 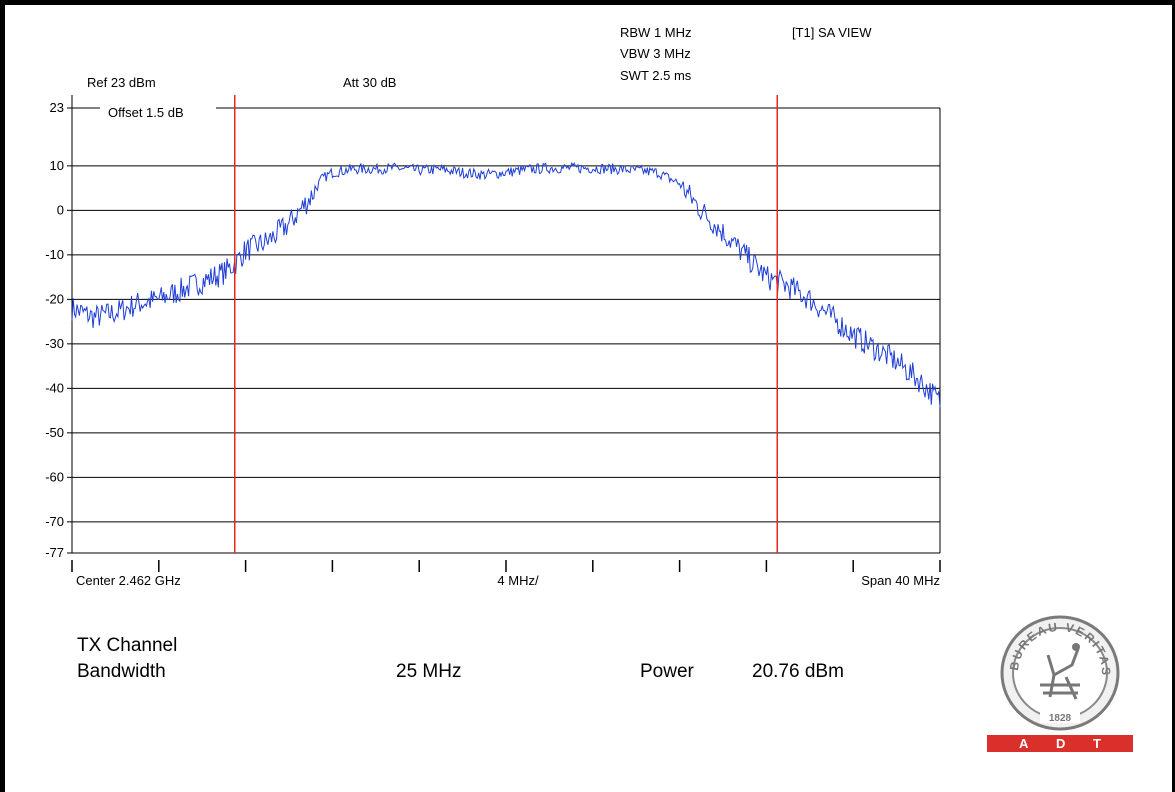 I want to click on bandwidth-label: Bandwidth, so click(x=121, y=671).